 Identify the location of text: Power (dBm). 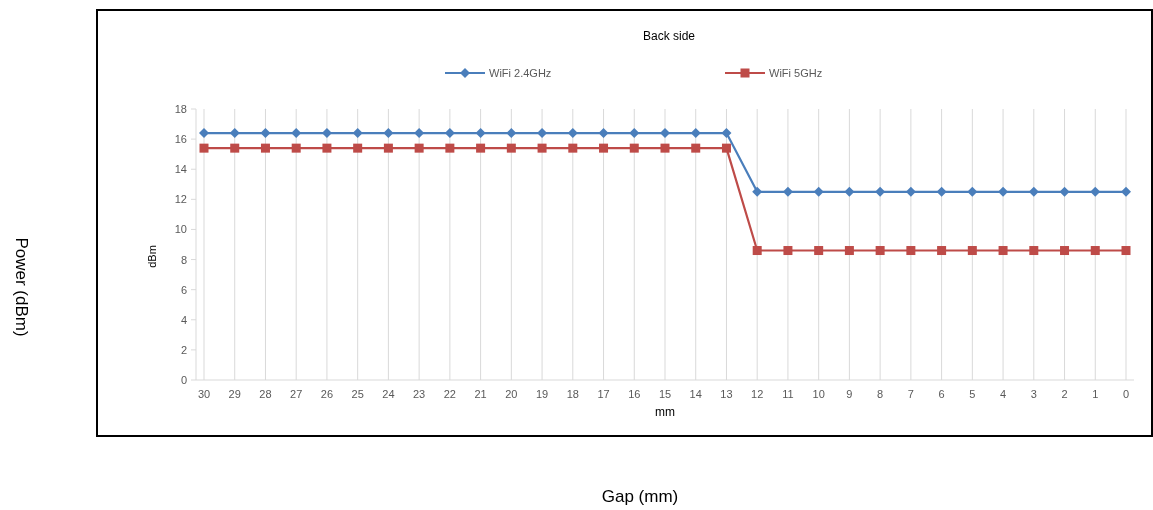
(21, 287).